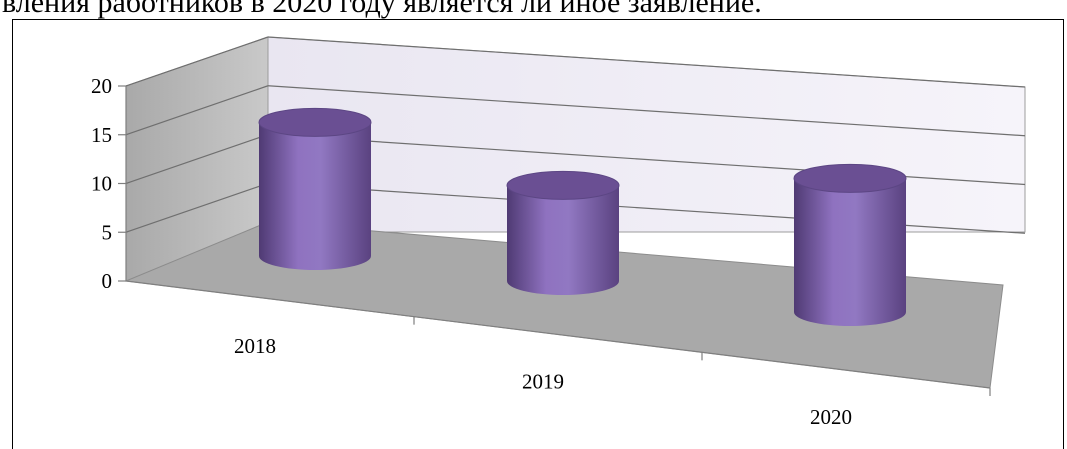 This screenshot has height=449, width=1067. What do you see at coordinates (255, 346) in the screenshot?
I see `x-tick-label-2018: 2018` at bounding box center [255, 346].